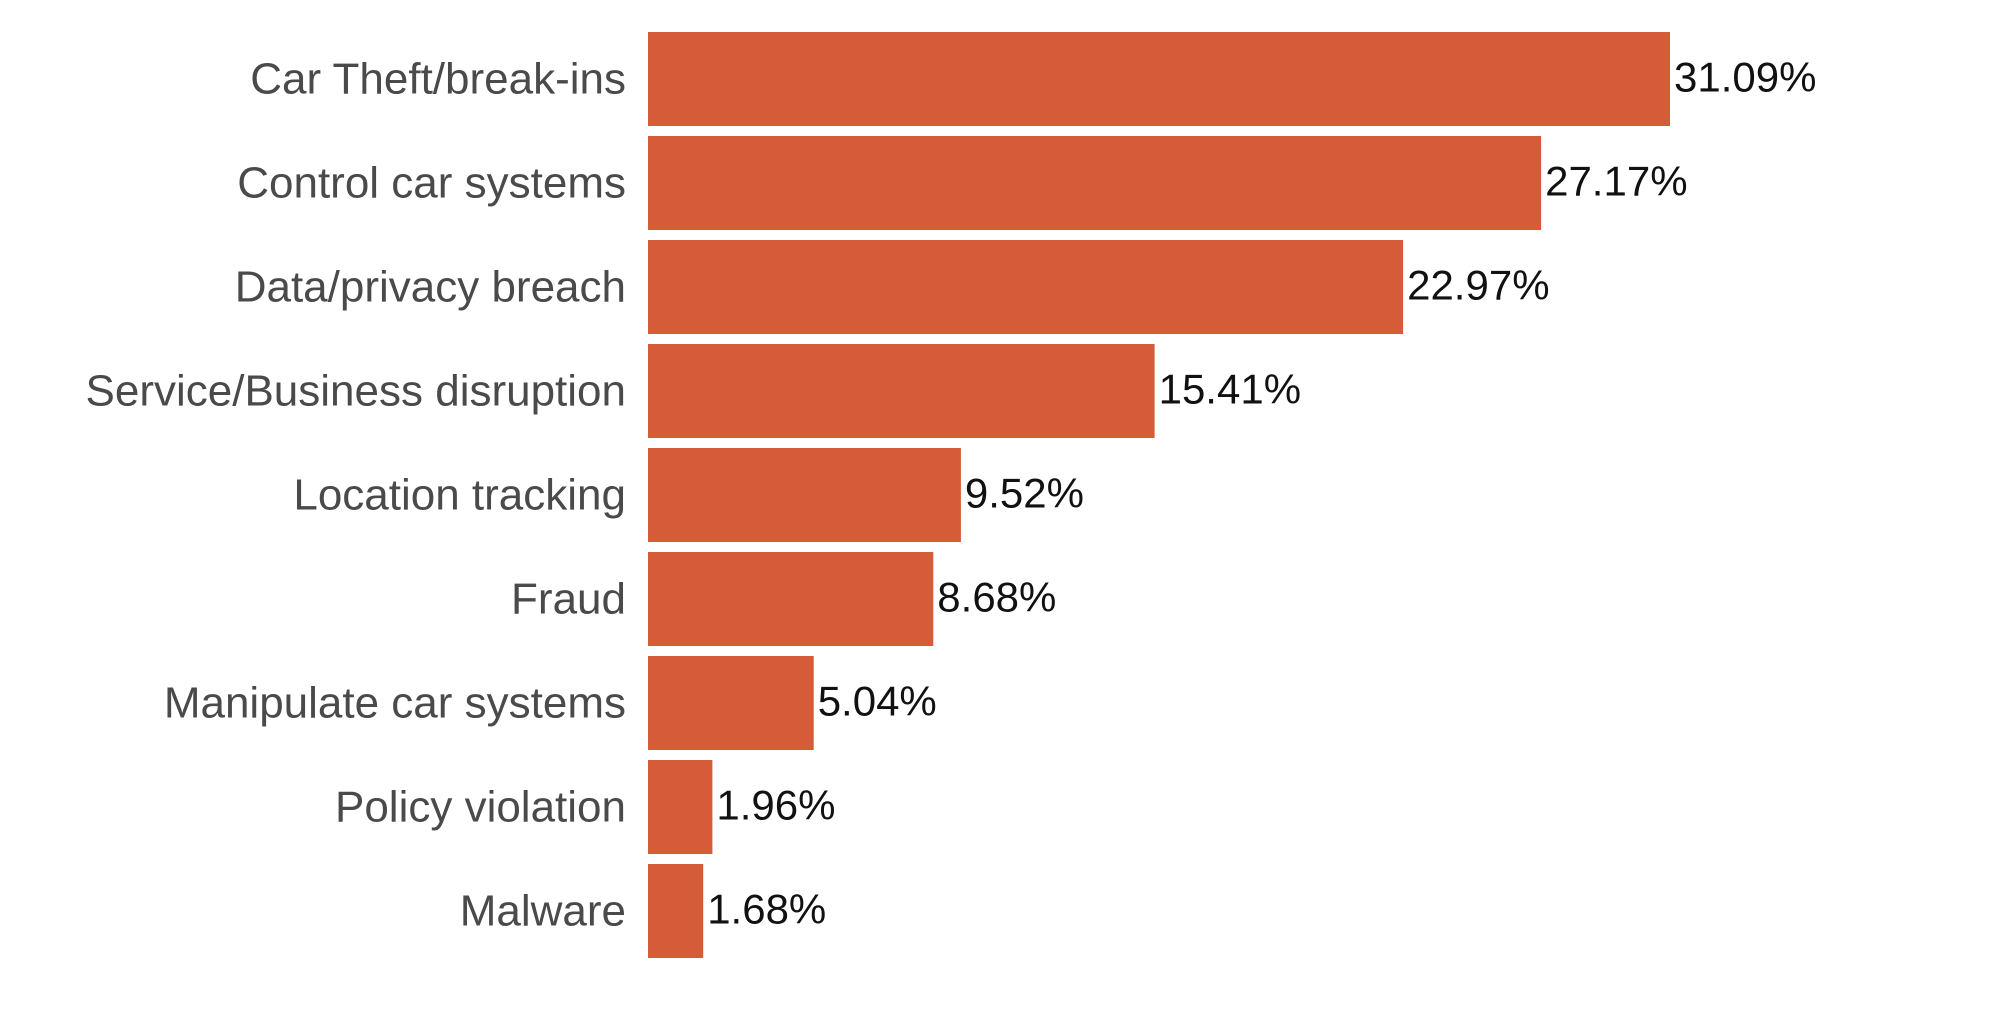 This screenshot has width=2006, height=1026. I want to click on category-label: Service/Business disruption, so click(356, 391).